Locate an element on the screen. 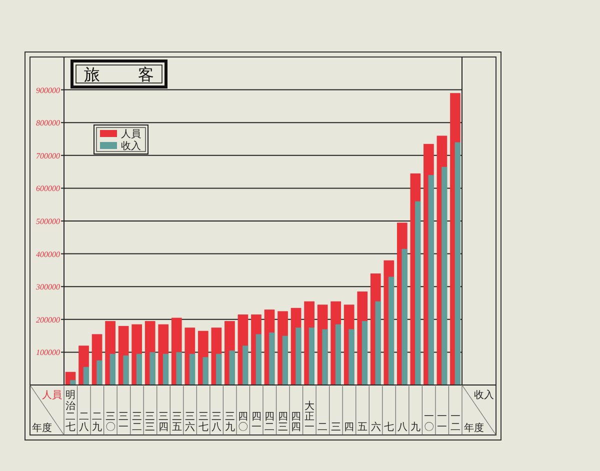 This screenshot has height=471, width=600. category: 三八 is located at coordinates (217, 422).